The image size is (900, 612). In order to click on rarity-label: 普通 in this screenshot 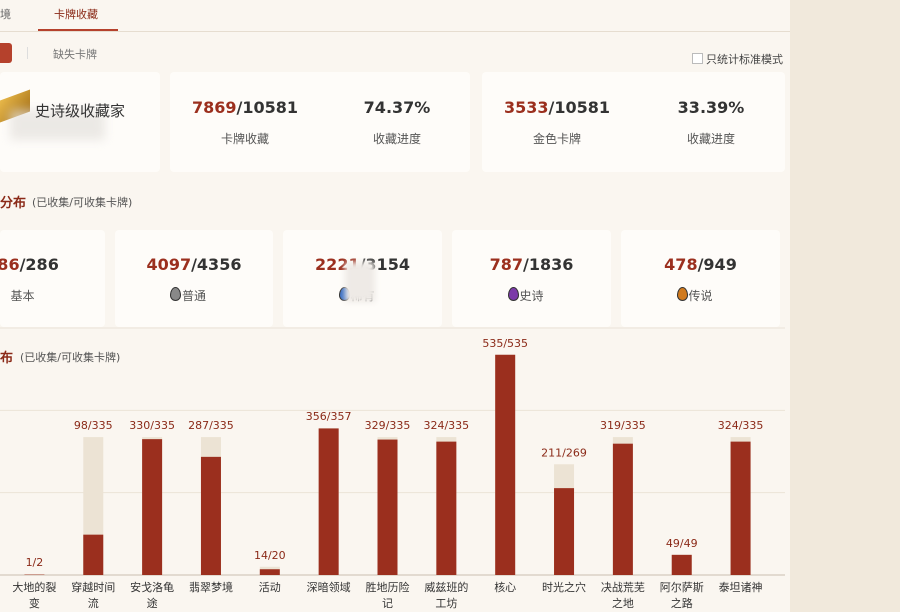, I will do `click(193, 296)`.